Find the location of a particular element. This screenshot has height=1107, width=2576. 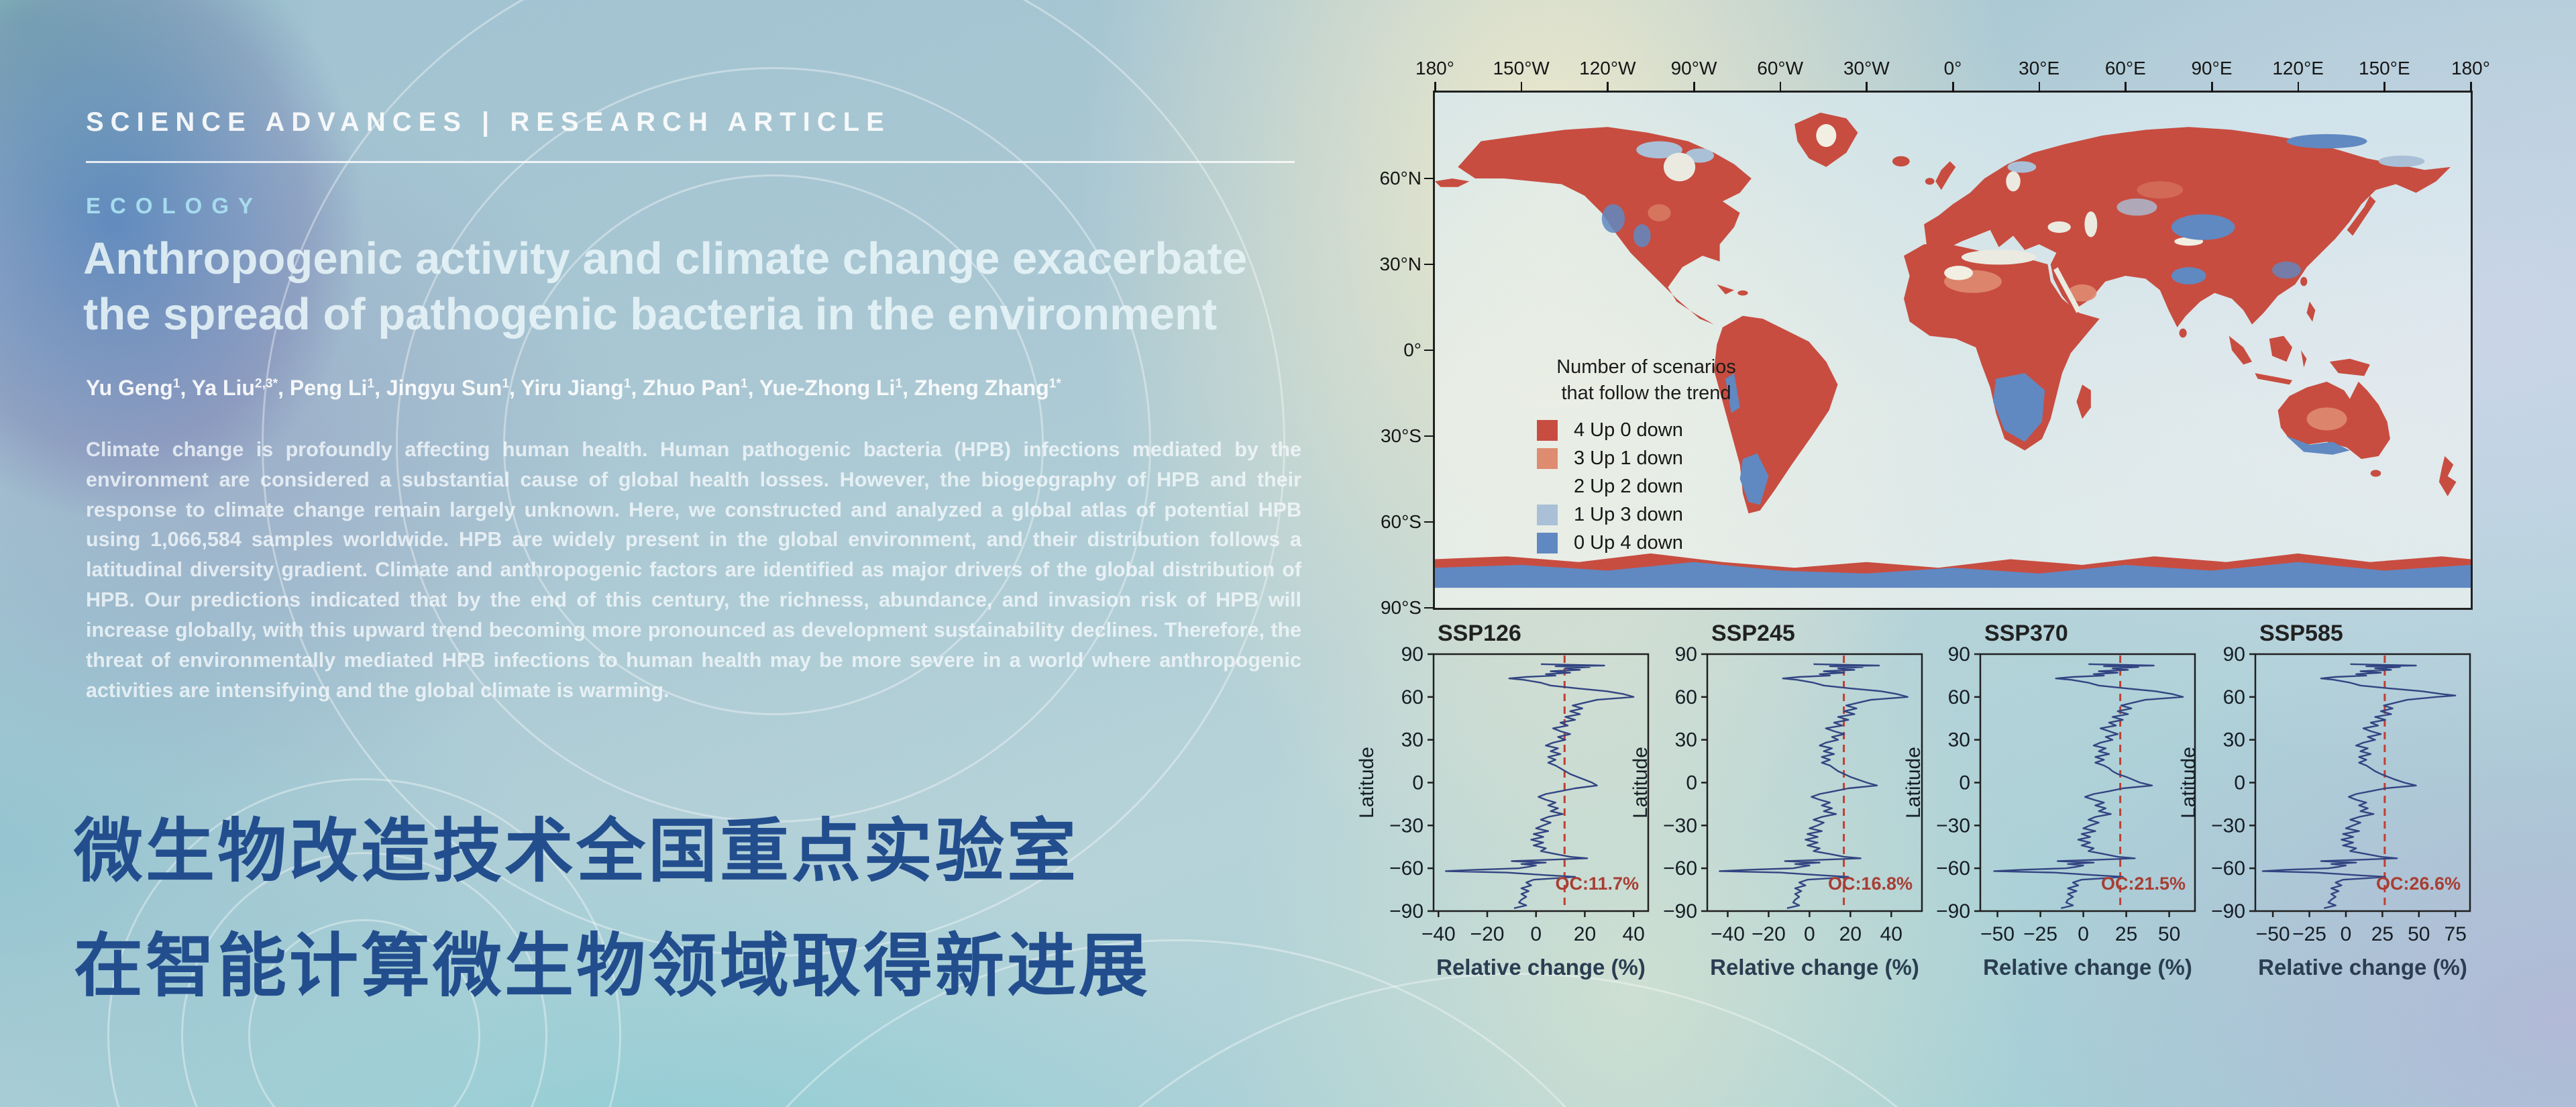

banner-cn-line2: 在智能计算微生物领域取得新进展 is located at coordinates (612, 967).